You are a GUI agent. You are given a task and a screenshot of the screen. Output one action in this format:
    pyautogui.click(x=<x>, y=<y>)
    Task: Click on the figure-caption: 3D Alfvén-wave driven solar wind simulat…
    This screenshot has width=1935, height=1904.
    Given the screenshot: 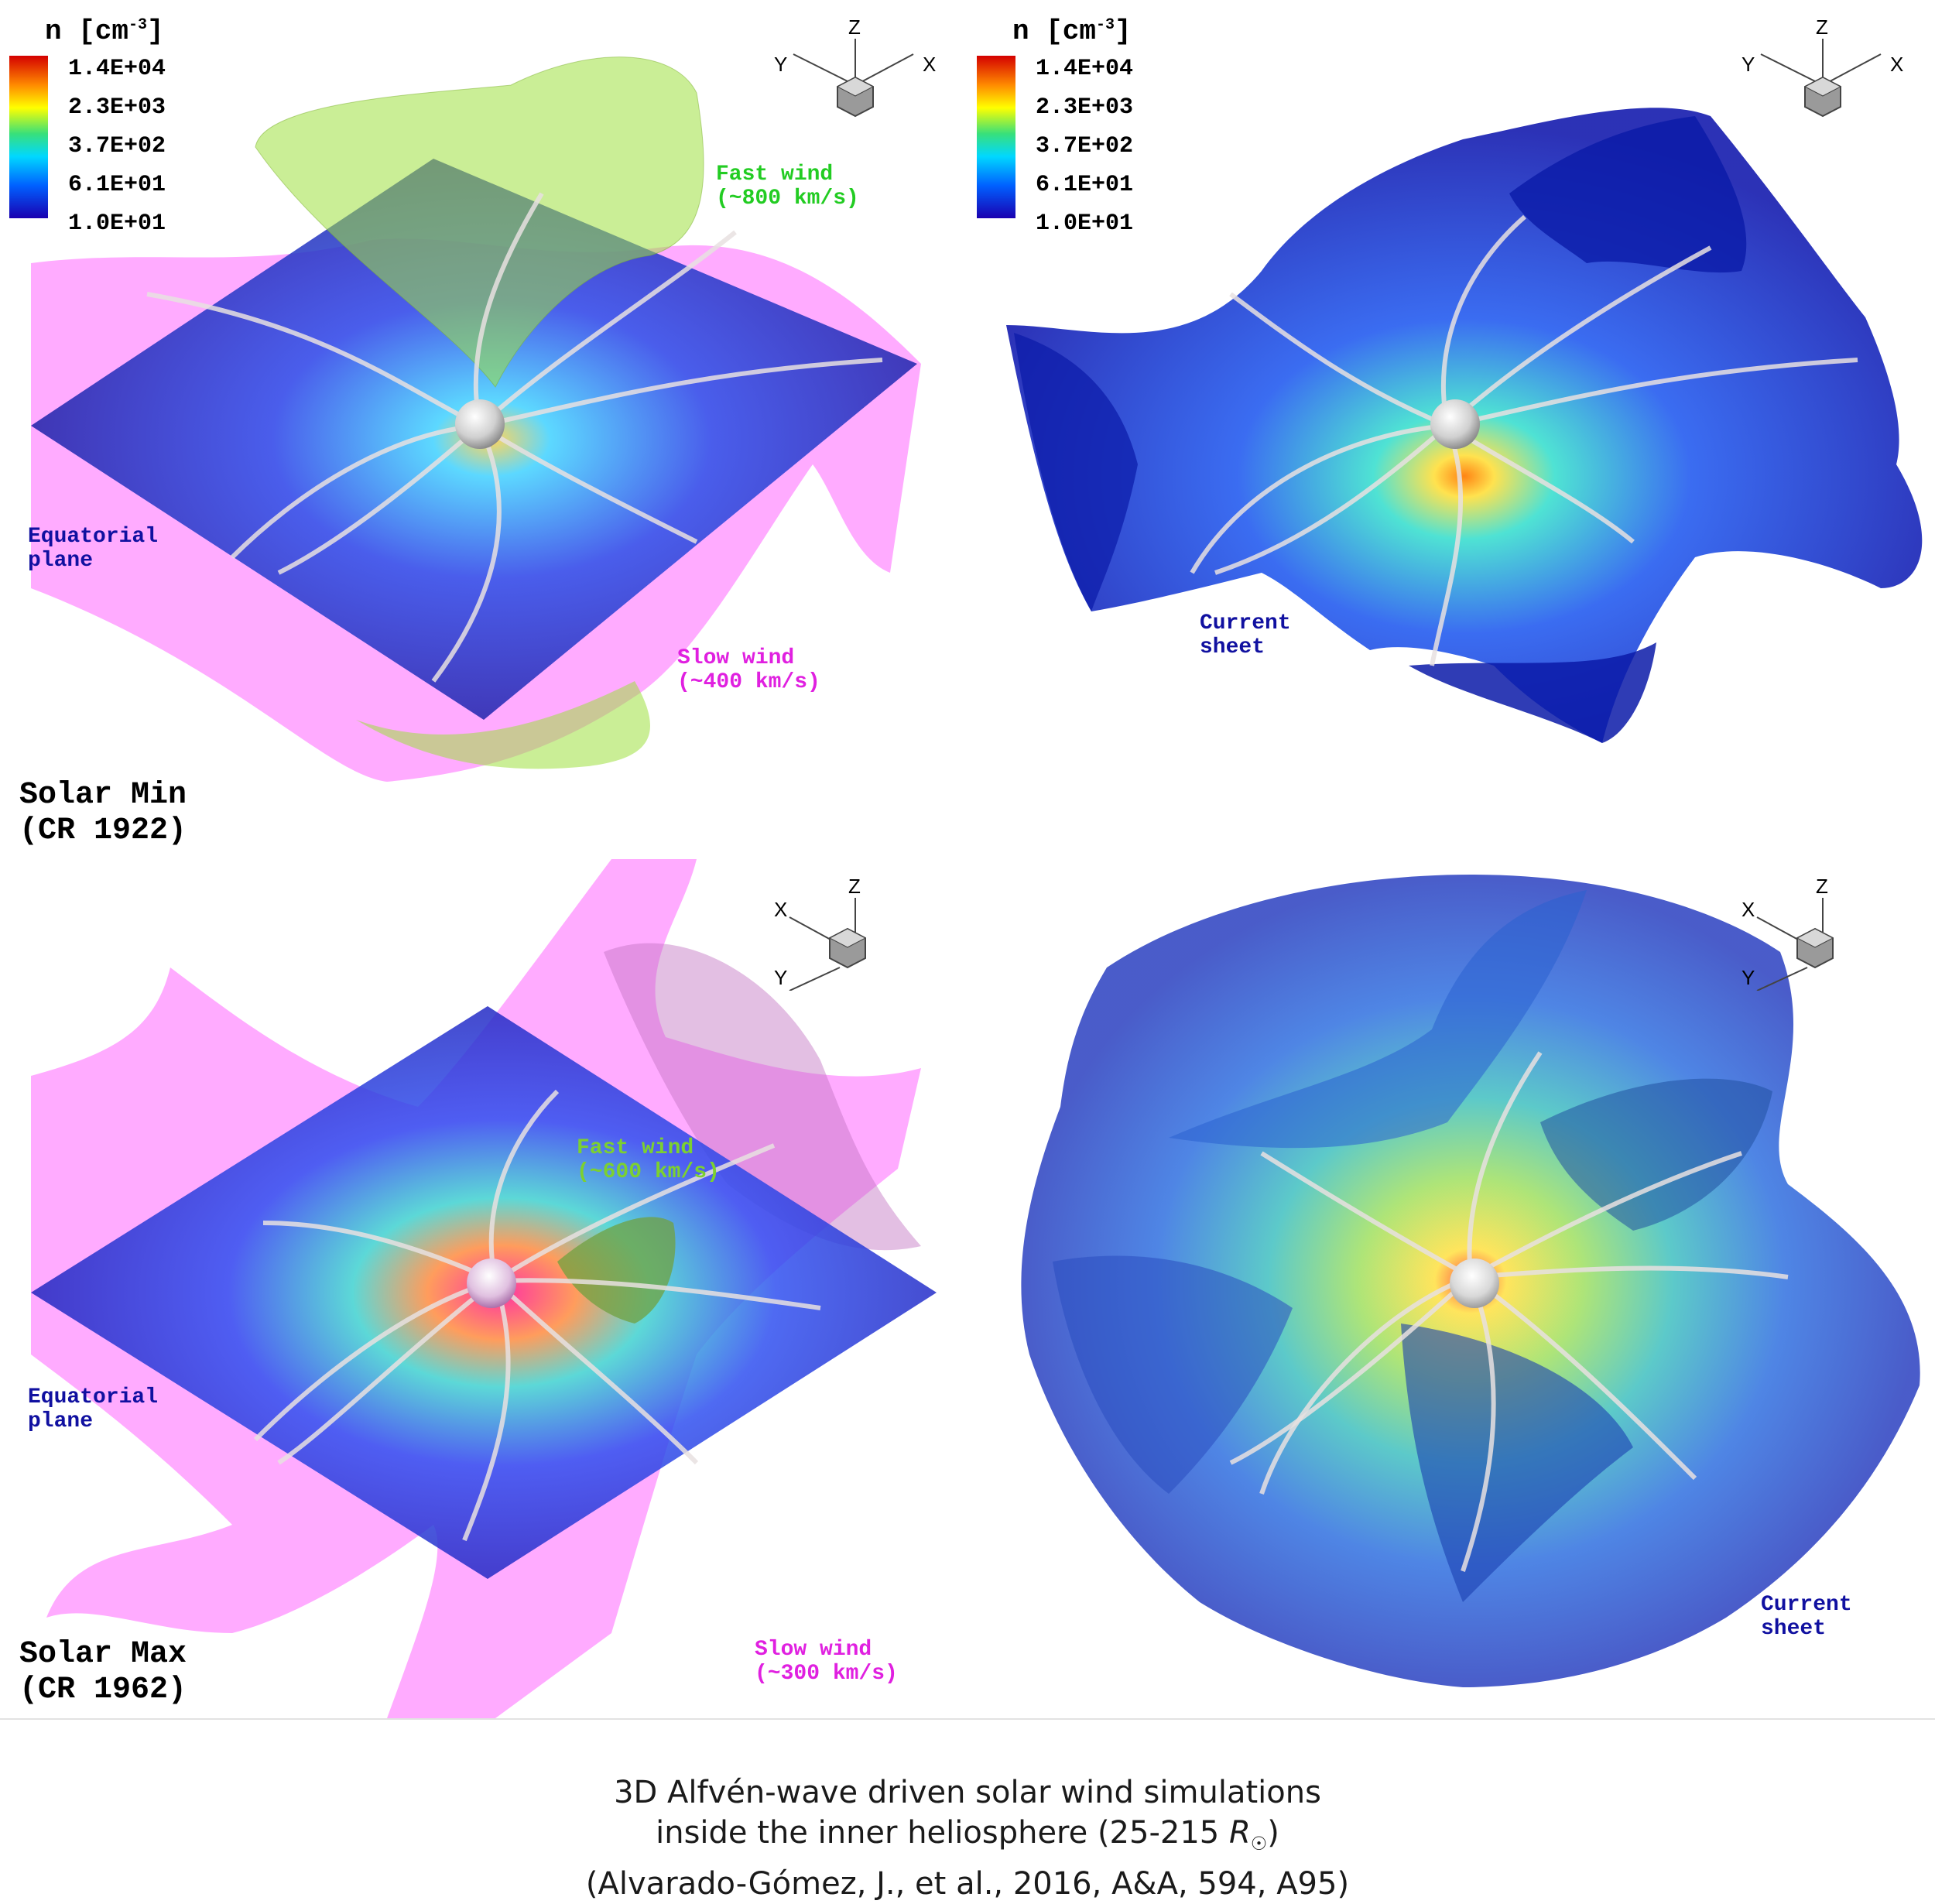 What is the action you would take?
    pyautogui.click(x=967, y=1838)
    